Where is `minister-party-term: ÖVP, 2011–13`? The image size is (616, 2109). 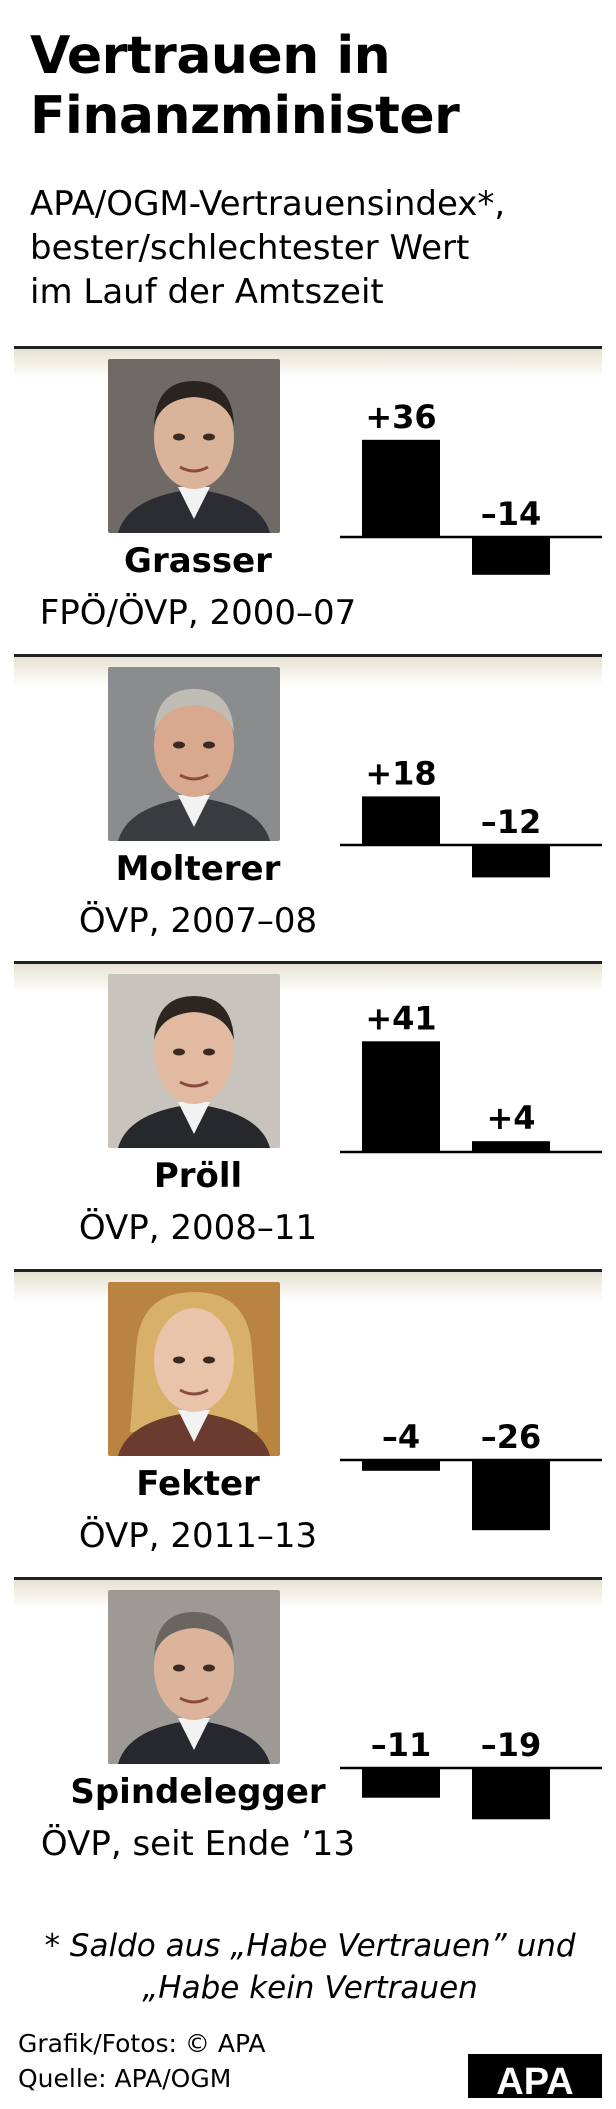 minister-party-term: ÖVP, 2011–13 is located at coordinates (198, 1536).